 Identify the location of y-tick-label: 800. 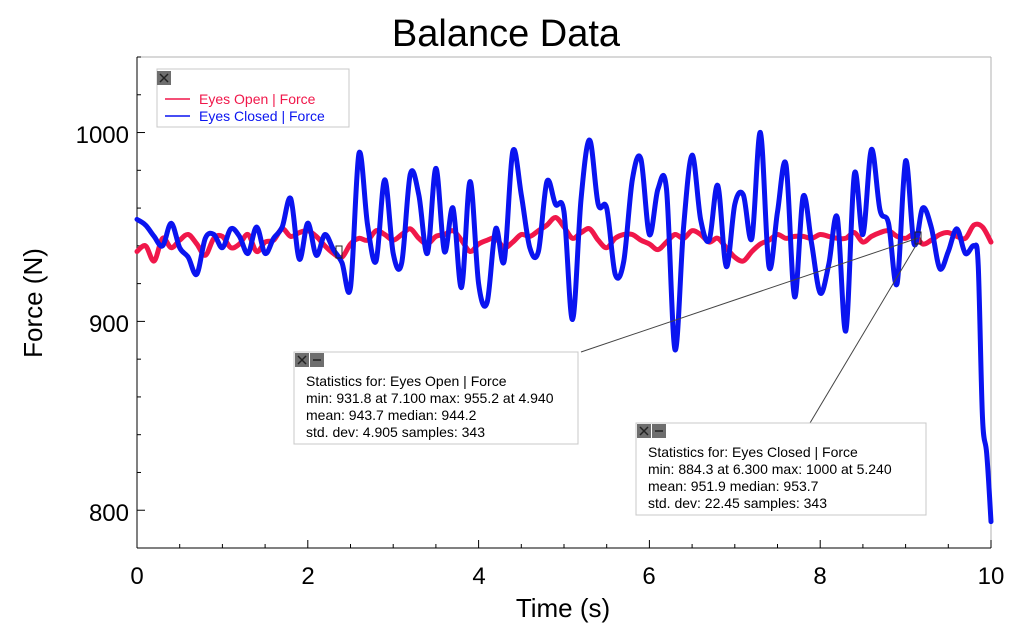
(109, 513).